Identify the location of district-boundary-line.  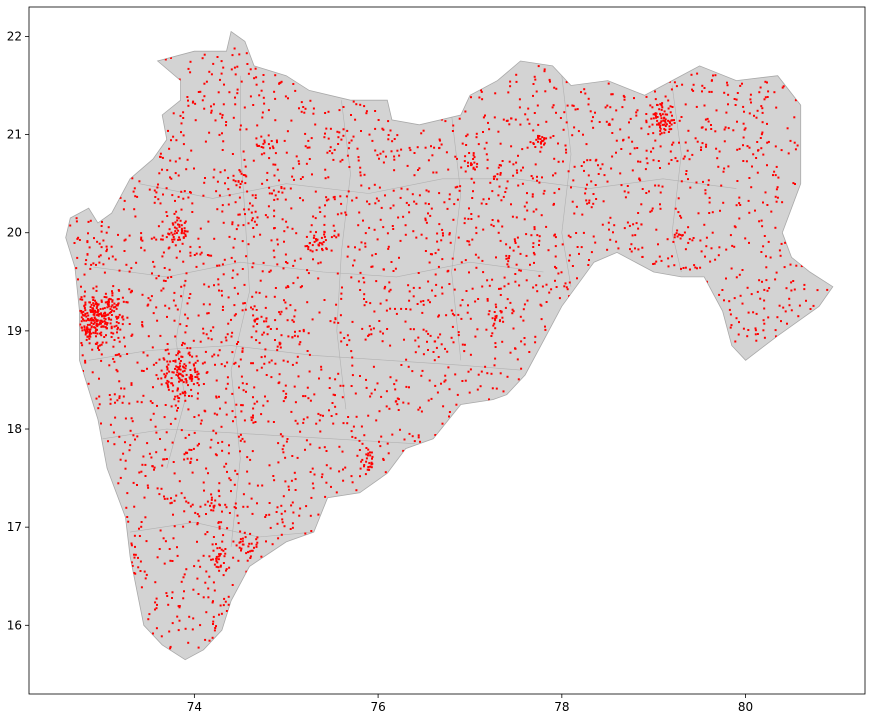
(456, 237).